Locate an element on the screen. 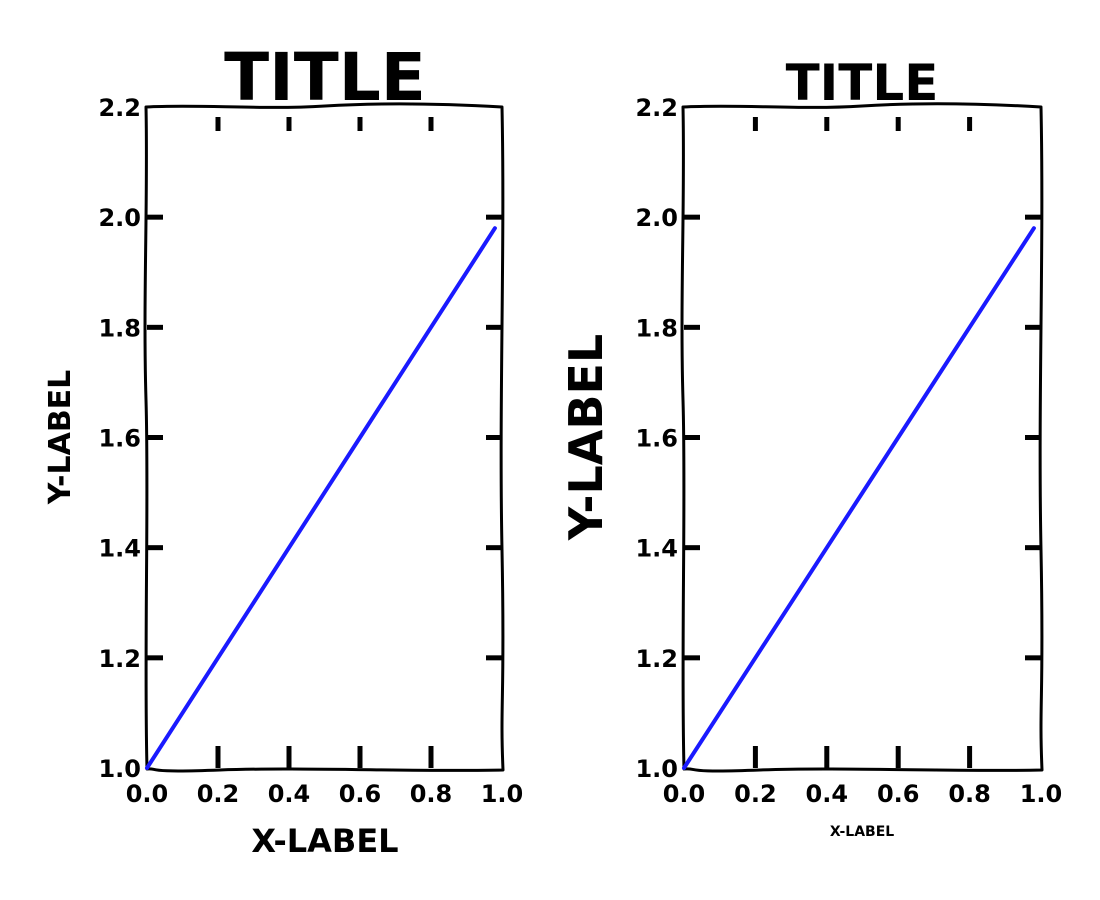 The image size is (1100, 900). chart-title: TITLE is located at coordinates (862, 83).